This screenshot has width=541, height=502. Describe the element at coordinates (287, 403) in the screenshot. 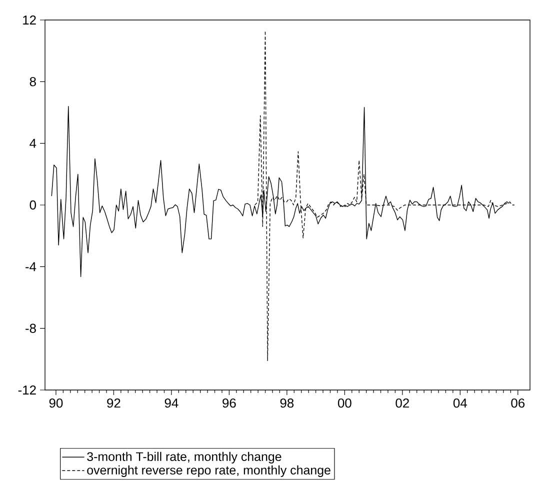

I see `x-tick-label: 98` at that location.